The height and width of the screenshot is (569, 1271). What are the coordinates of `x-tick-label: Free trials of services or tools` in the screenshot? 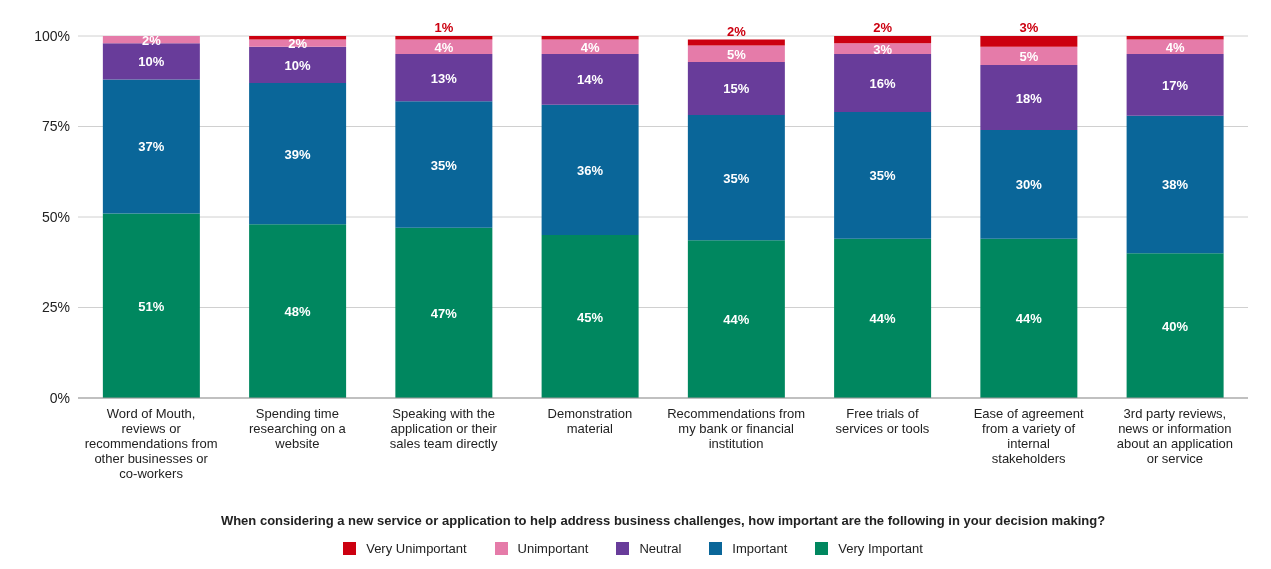 It's located at (882, 421).